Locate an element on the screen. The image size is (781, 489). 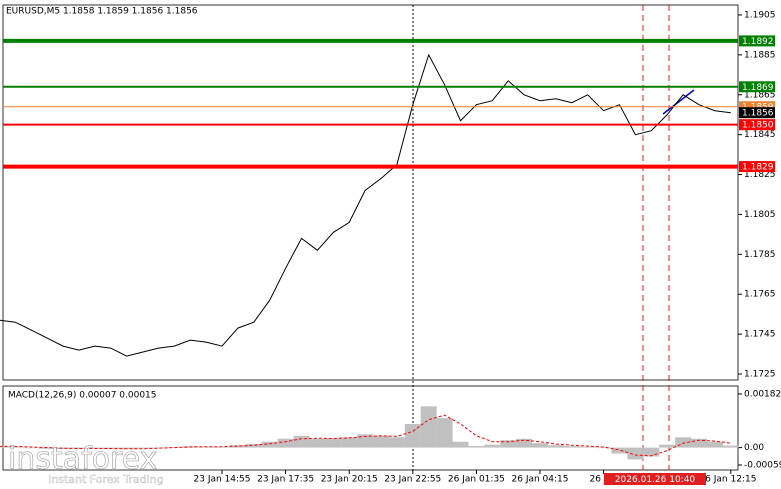
x-tick-label: 26 Jan 01:35 is located at coordinates (476, 480).